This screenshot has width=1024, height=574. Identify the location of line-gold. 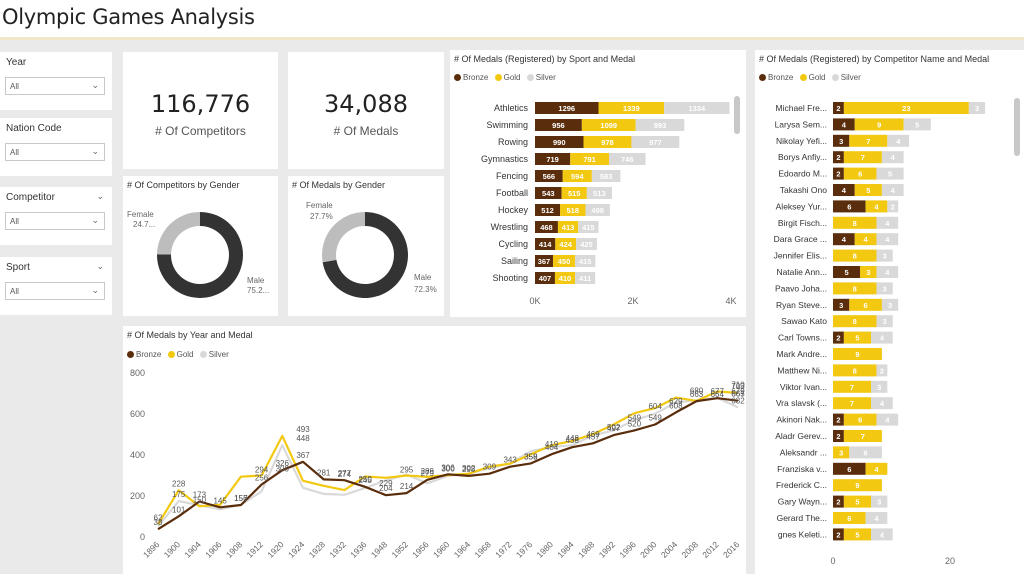
(448, 457).